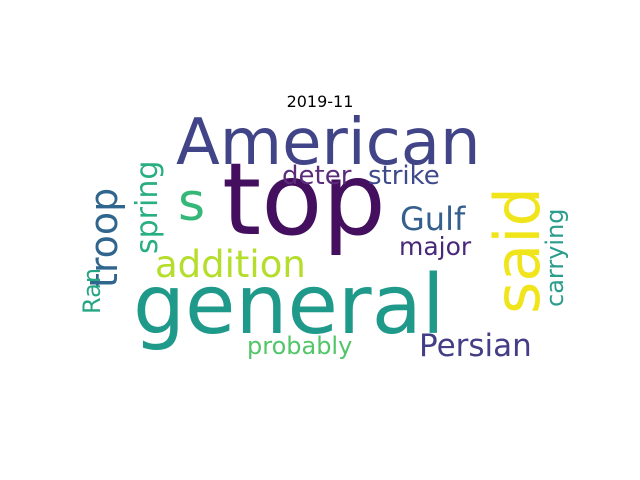 This screenshot has height=480, width=640. What do you see at coordinates (404, 176) in the screenshot?
I see `word-strike: strike` at bounding box center [404, 176].